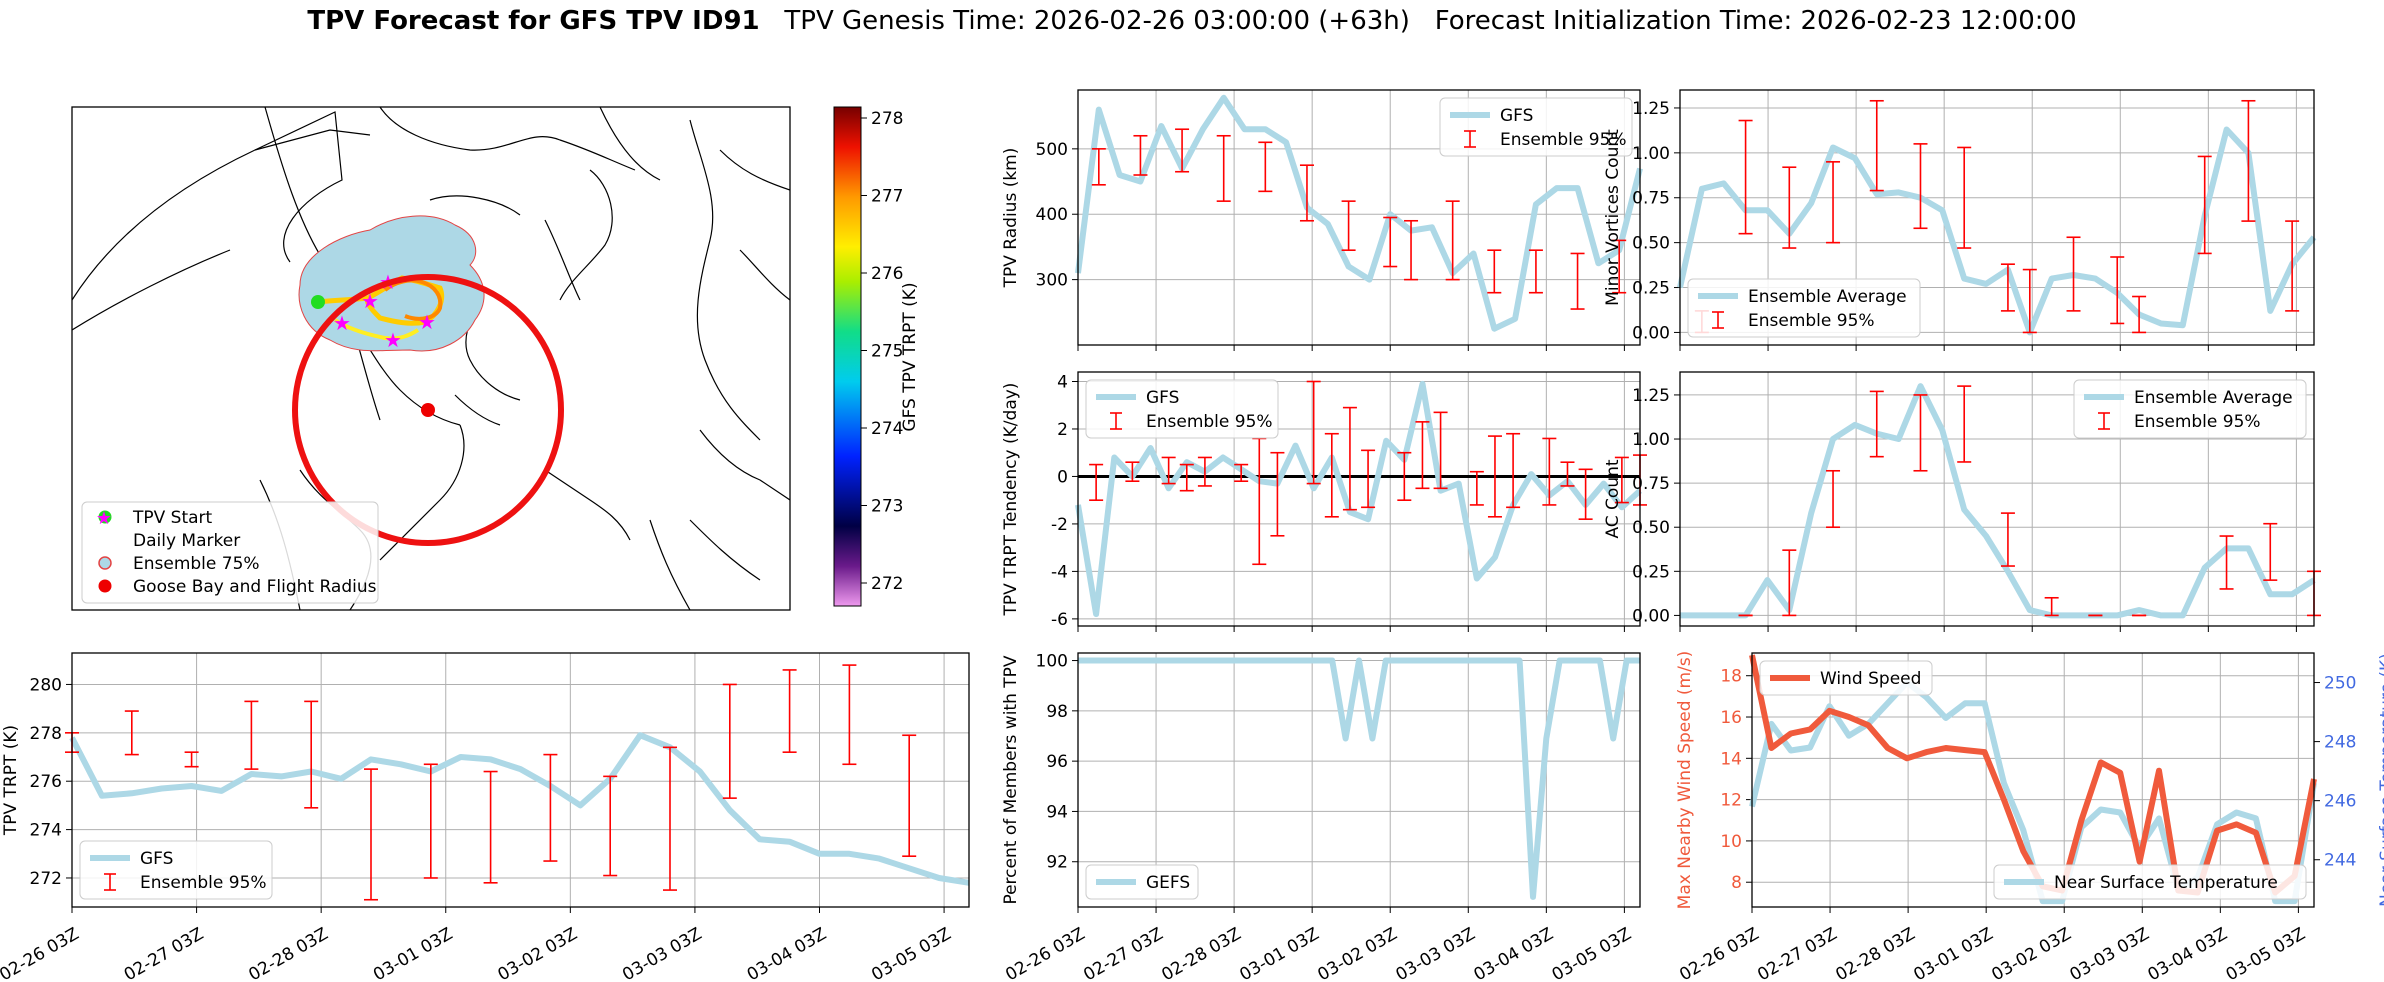 This screenshot has width=2384, height=982. What do you see at coordinates (1827, 297) in the screenshot?
I see `legend-label: Ensemble Average` at bounding box center [1827, 297].